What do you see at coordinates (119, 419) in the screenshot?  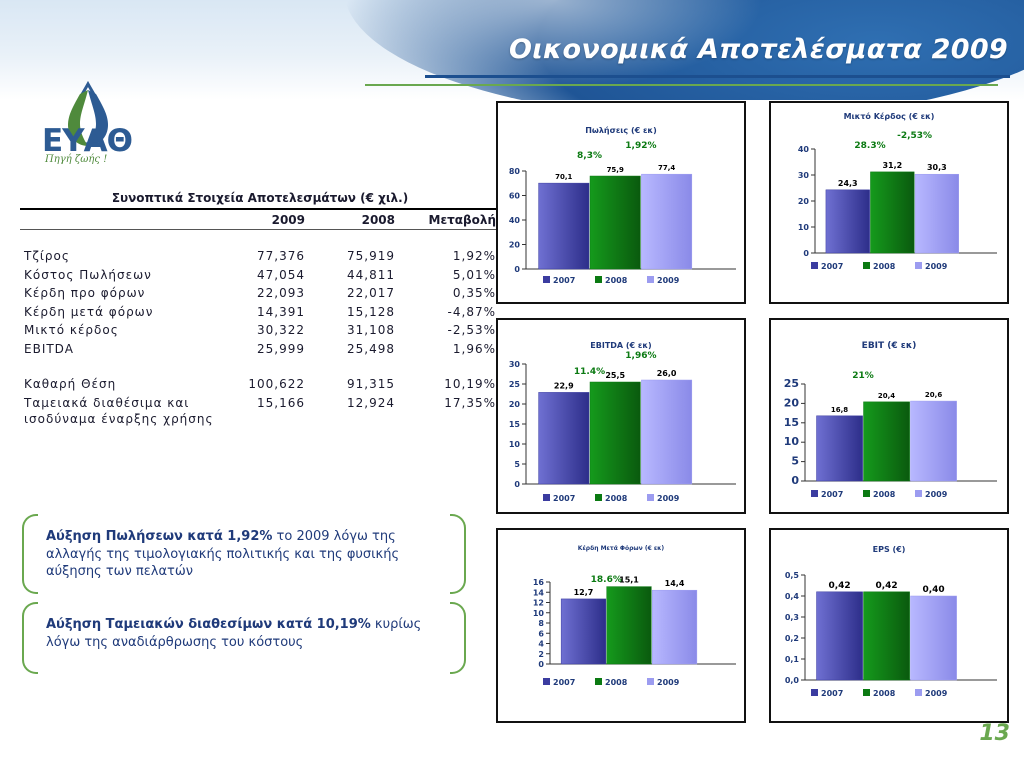 I see `row-label-continuation: ισοδύναμα έναρξης χρήσης` at bounding box center [119, 419].